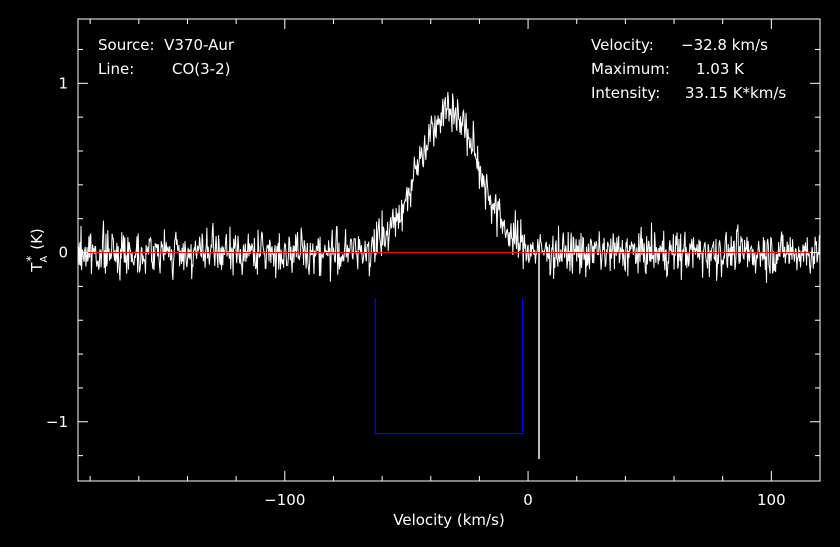  I want to click on maximum-value: 1.03 K, so click(720, 69).